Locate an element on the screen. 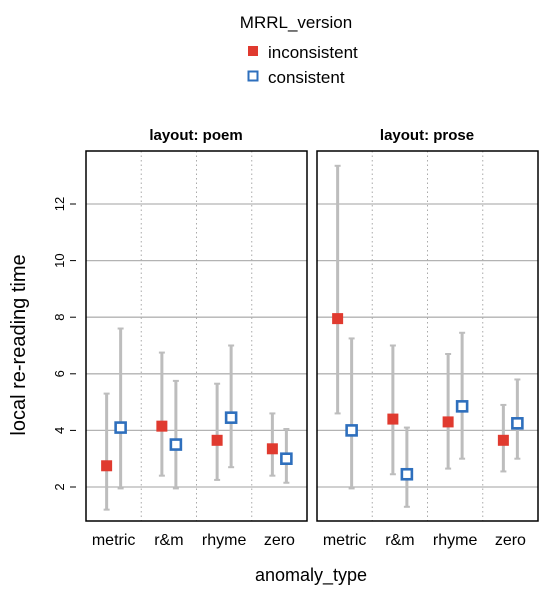  panel-title-poem: layout: poem is located at coordinates (195, 135).